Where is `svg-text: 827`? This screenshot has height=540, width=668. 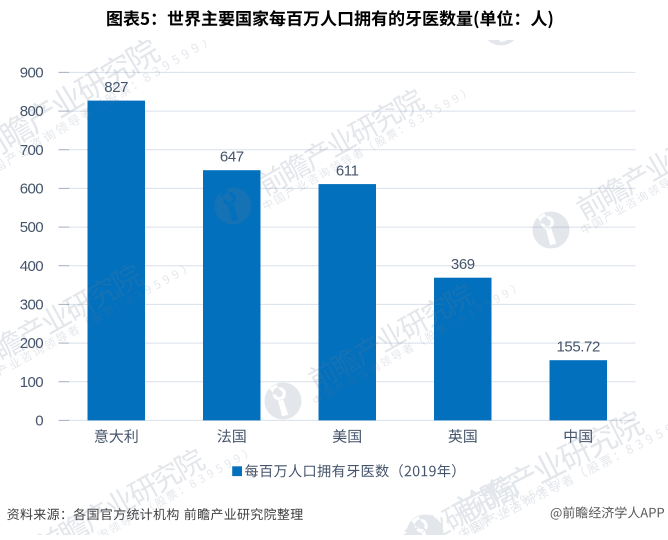
svg-text: 827 is located at coordinates (116, 87).